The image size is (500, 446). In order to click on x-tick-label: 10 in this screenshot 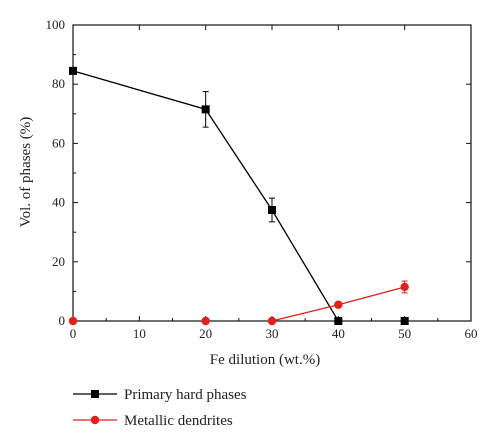, I will do `click(139, 333)`.